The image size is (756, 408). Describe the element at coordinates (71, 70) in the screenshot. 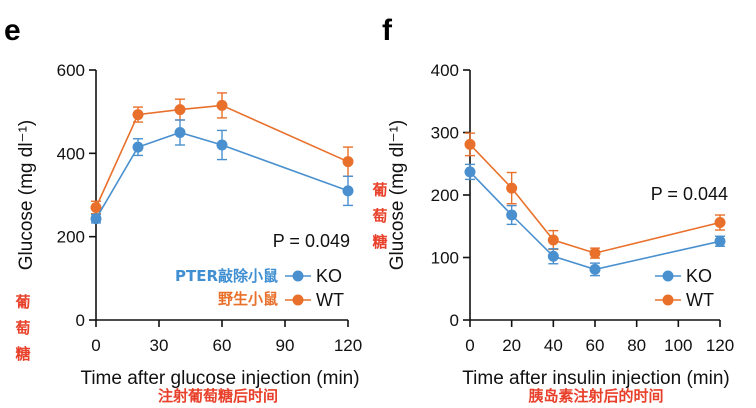

I see `panel-e-y-tick-label-600: 600` at that location.